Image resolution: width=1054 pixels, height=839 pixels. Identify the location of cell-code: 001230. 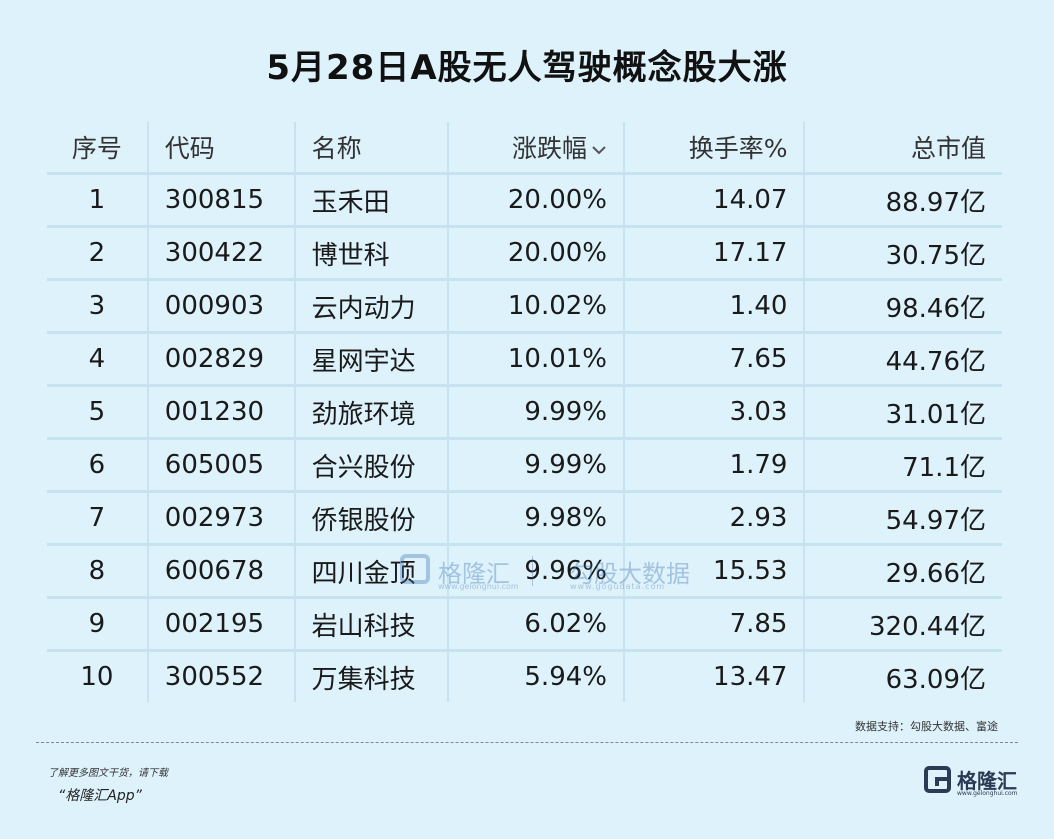
(222, 413).